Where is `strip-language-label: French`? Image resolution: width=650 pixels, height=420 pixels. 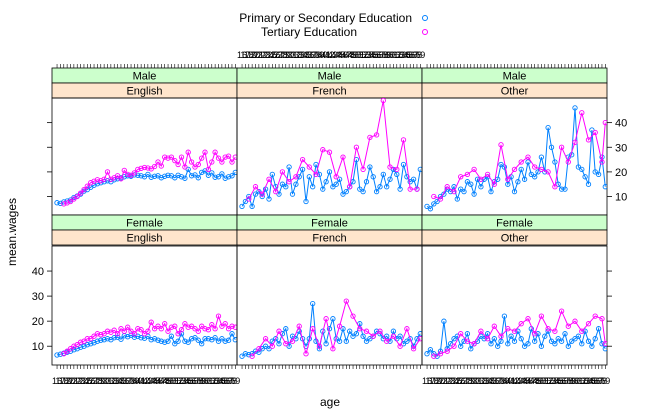
strip-language-label: French is located at coordinates (329, 239).